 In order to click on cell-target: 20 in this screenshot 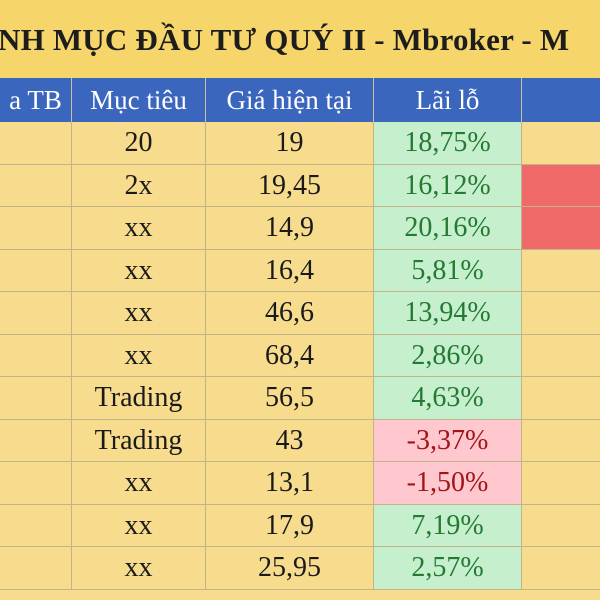, I will do `click(139, 143)`.